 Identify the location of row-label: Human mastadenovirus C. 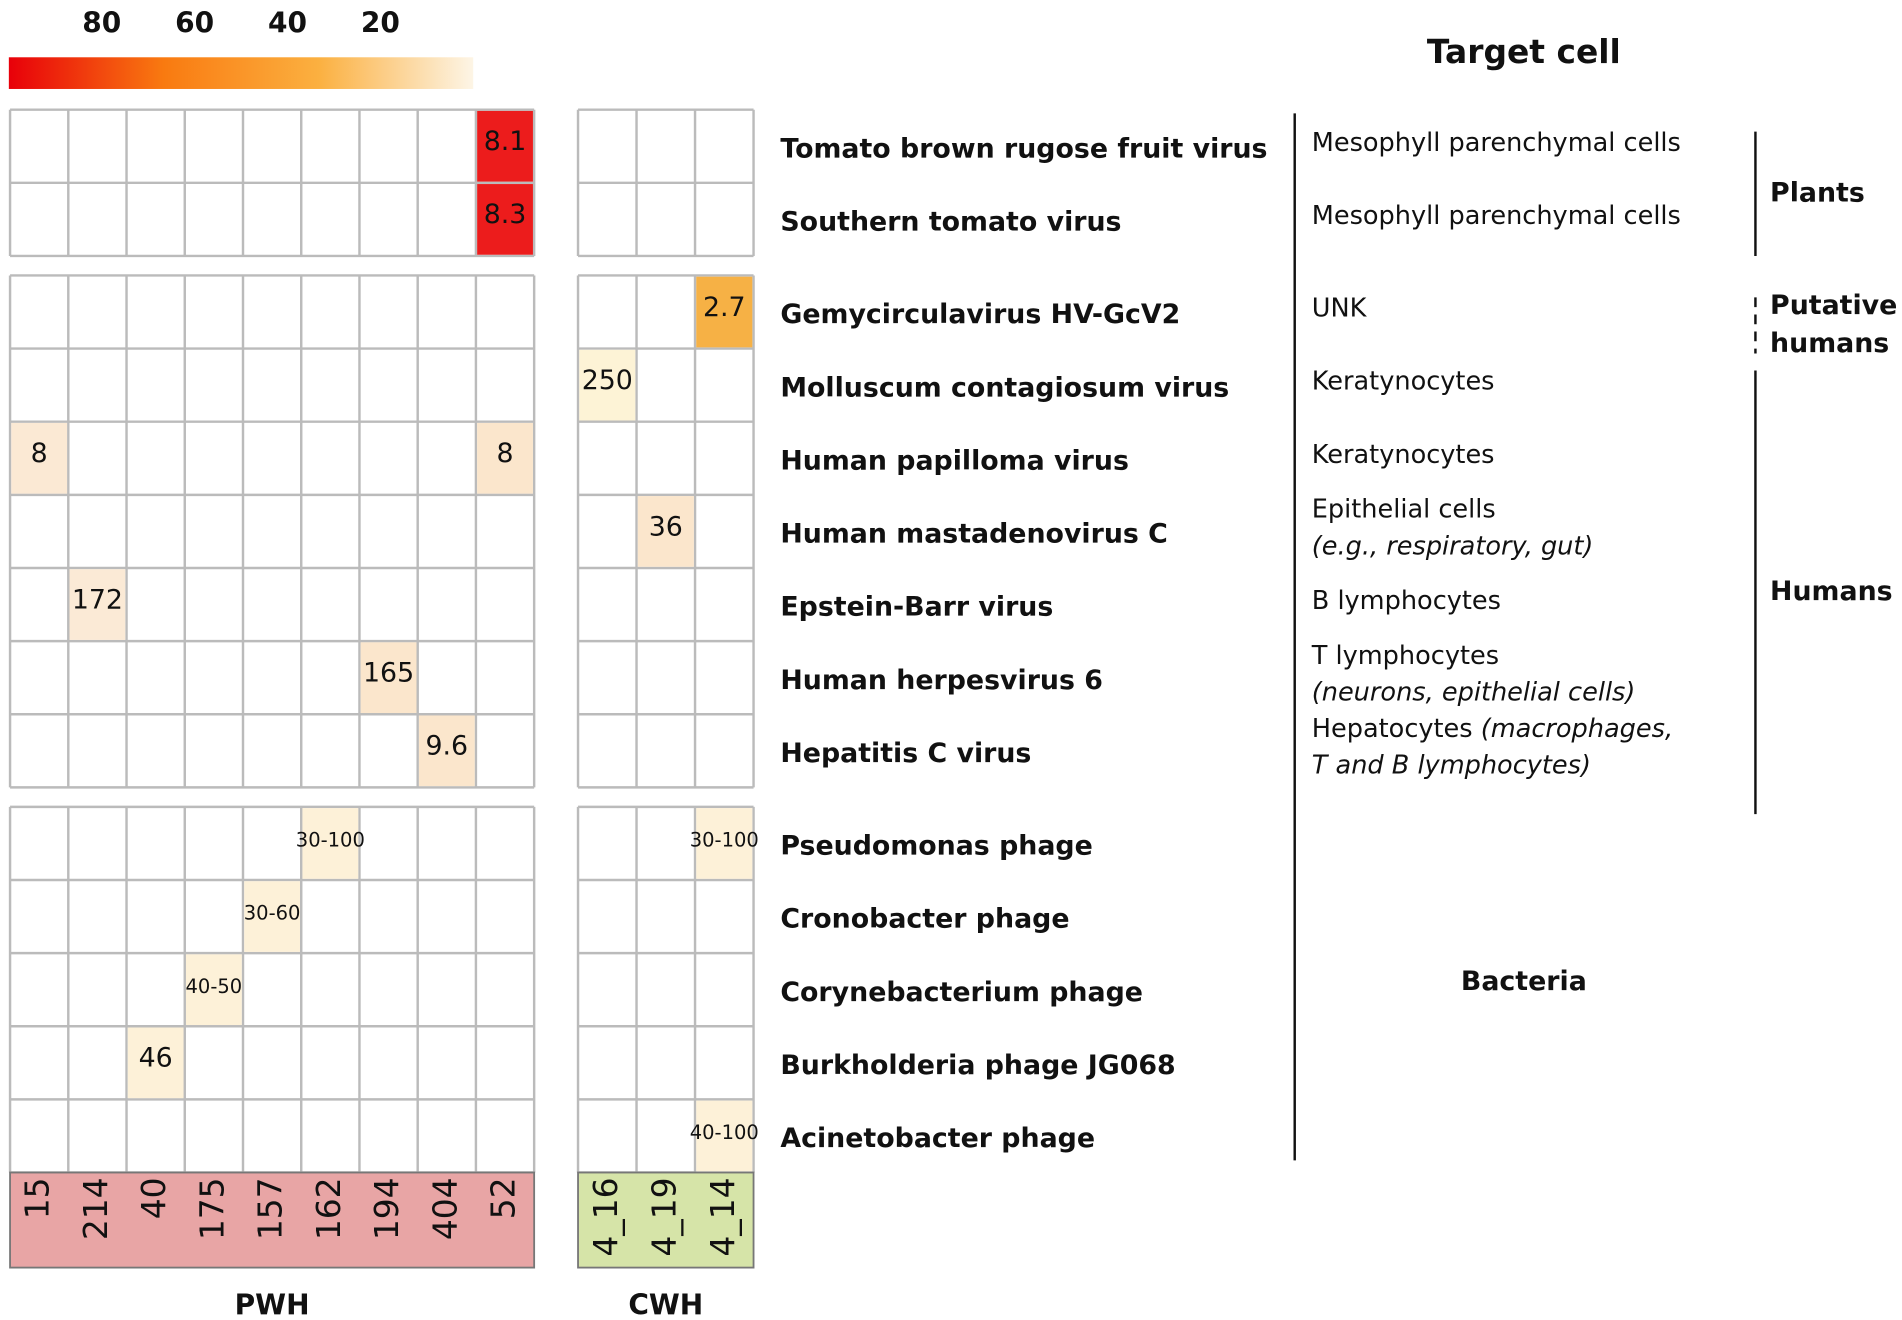
(974, 534).